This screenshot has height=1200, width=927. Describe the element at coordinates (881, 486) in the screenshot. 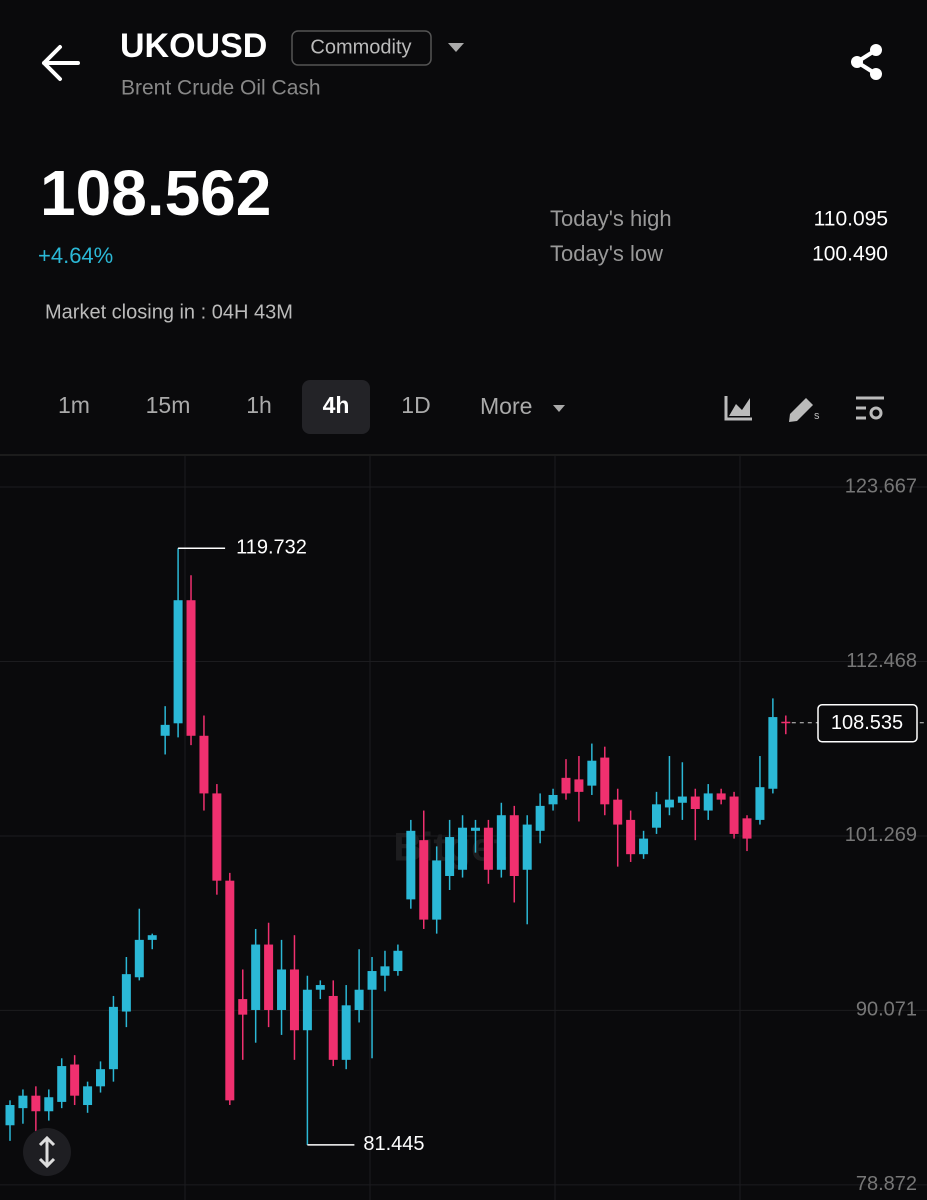

I see `y-tick-label: 123.667` at that location.